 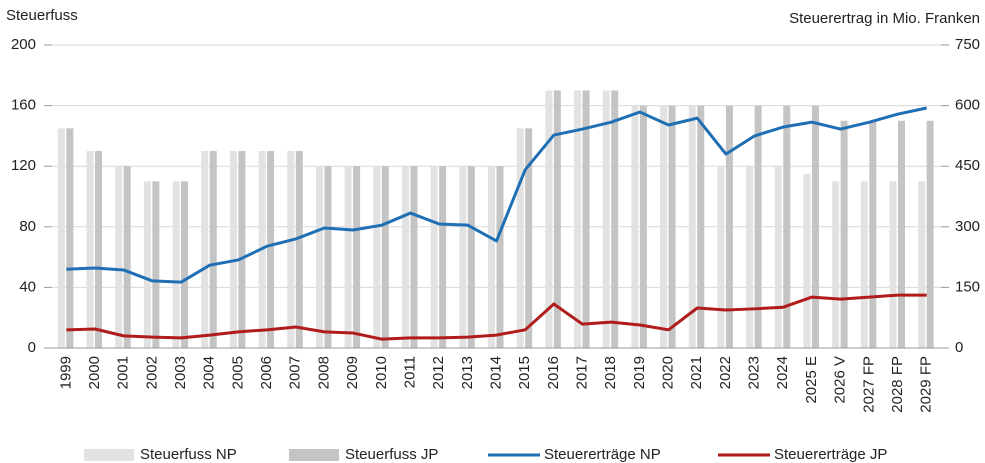 What do you see at coordinates (967, 226) in the screenshot?
I see `y2-tick-label: 300` at bounding box center [967, 226].